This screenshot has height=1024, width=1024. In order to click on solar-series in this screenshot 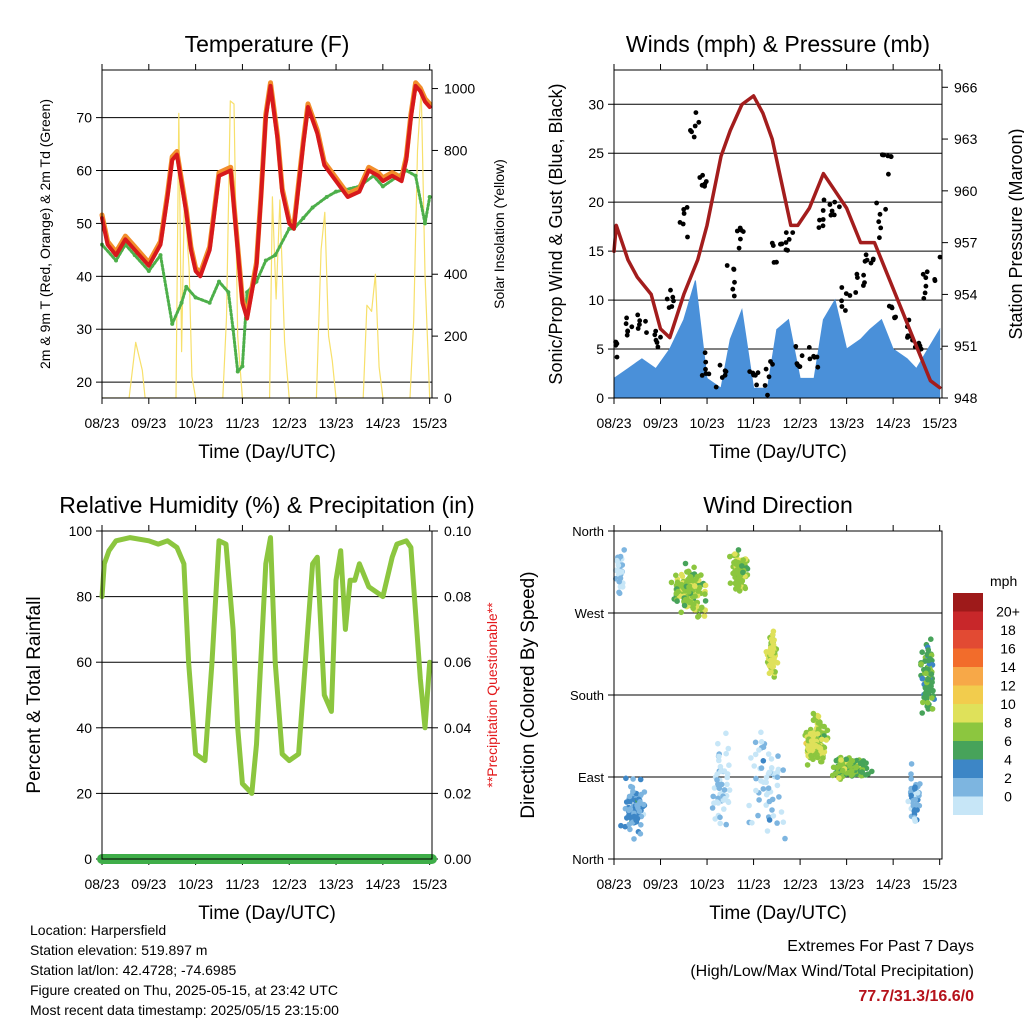, I will do `click(266, 242)`.